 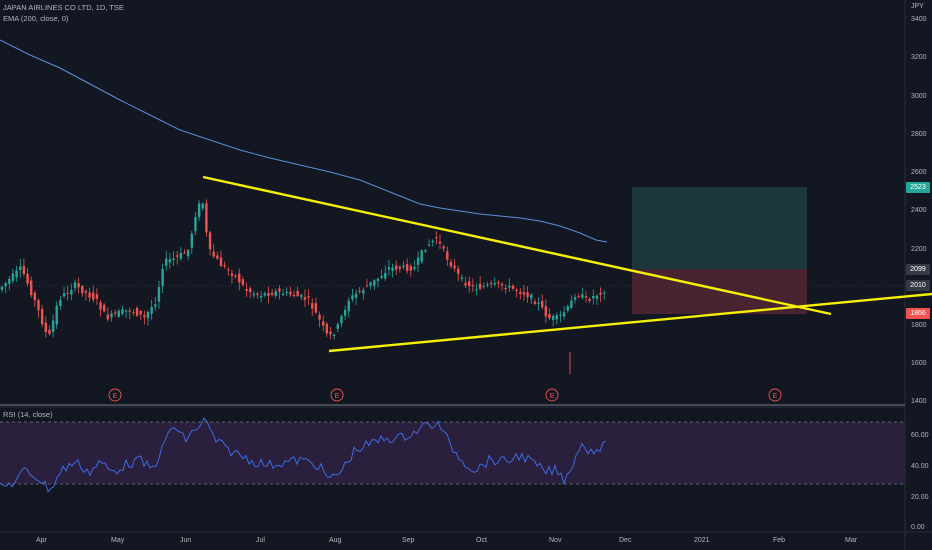 What do you see at coordinates (919, 325) in the screenshot?
I see `price-tick: 1800` at bounding box center [919, 325].